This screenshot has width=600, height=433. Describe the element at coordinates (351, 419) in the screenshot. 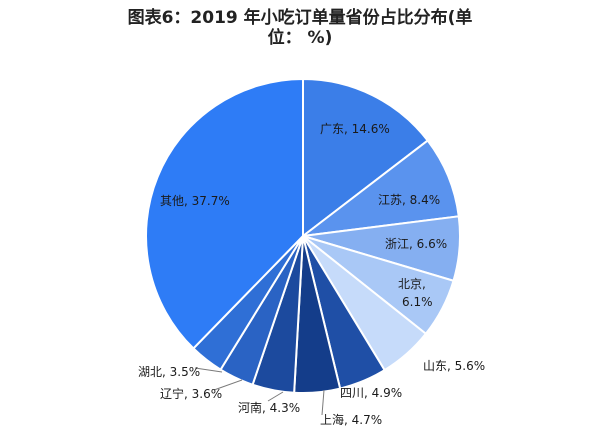

I see `label-shanghai: 上海, 4.7%` at that location.